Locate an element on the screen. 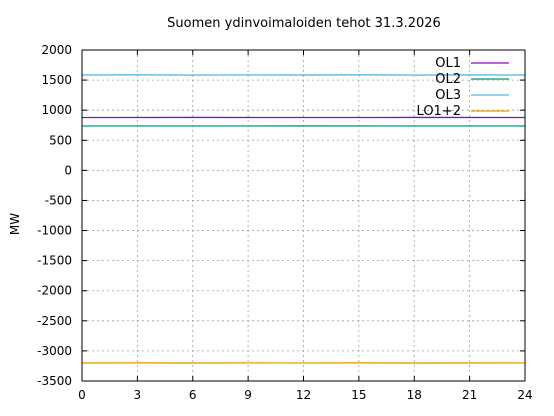 This screenshot has height=416, width=554. chart-title: Suomen ydinvoimaloiden tehot 31.3.2026 is located at coordinates (304, 23).